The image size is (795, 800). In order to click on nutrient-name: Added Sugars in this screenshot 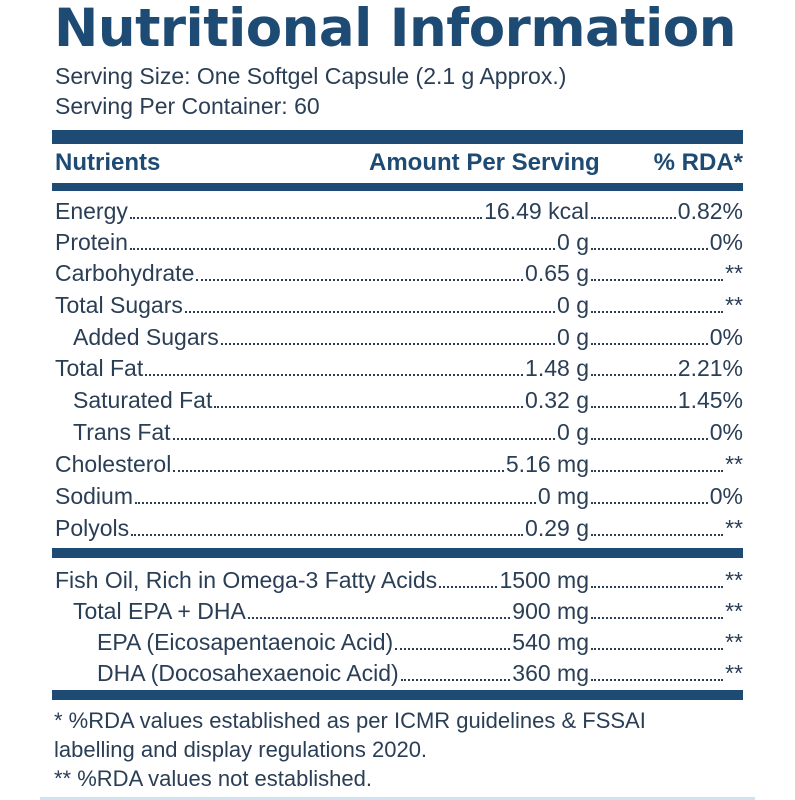, I will do `click(146, 337)`.